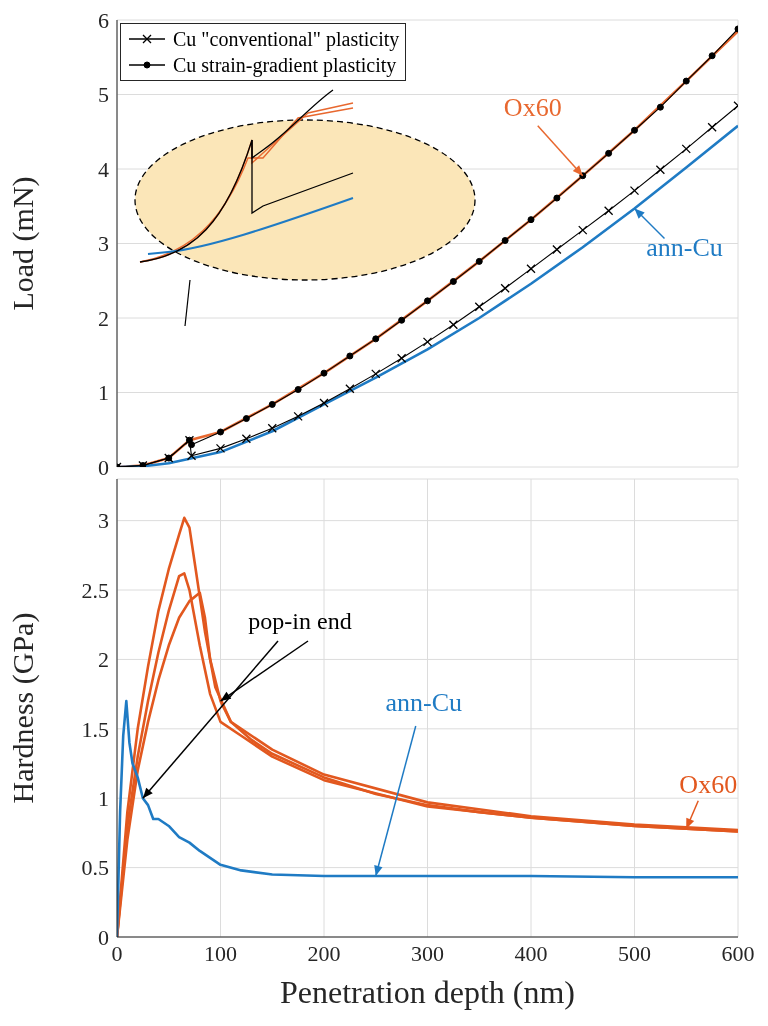 Image resolution: width=768 pixels, height=1026 pixels. Describe the element at coordinates (95, 868) in the screenshot. I see `y-tick-label: 0.5` at that location.